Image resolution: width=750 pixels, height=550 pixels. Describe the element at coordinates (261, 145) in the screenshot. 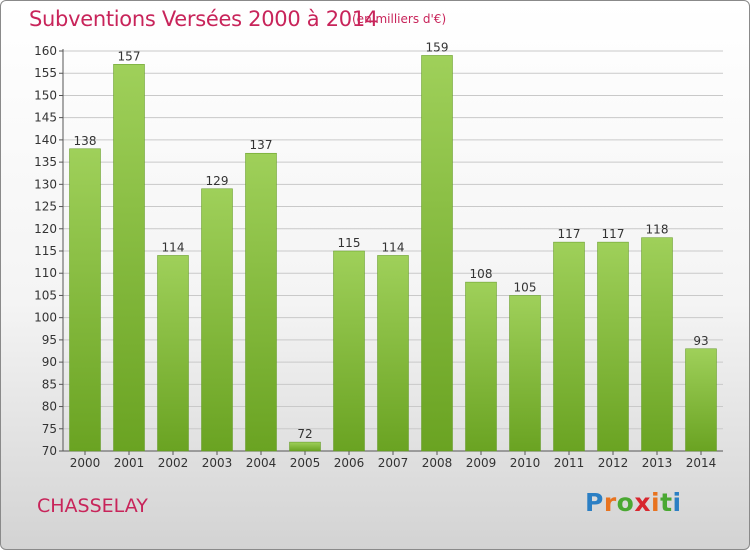

I see `bar-value-label: 137` at that location.